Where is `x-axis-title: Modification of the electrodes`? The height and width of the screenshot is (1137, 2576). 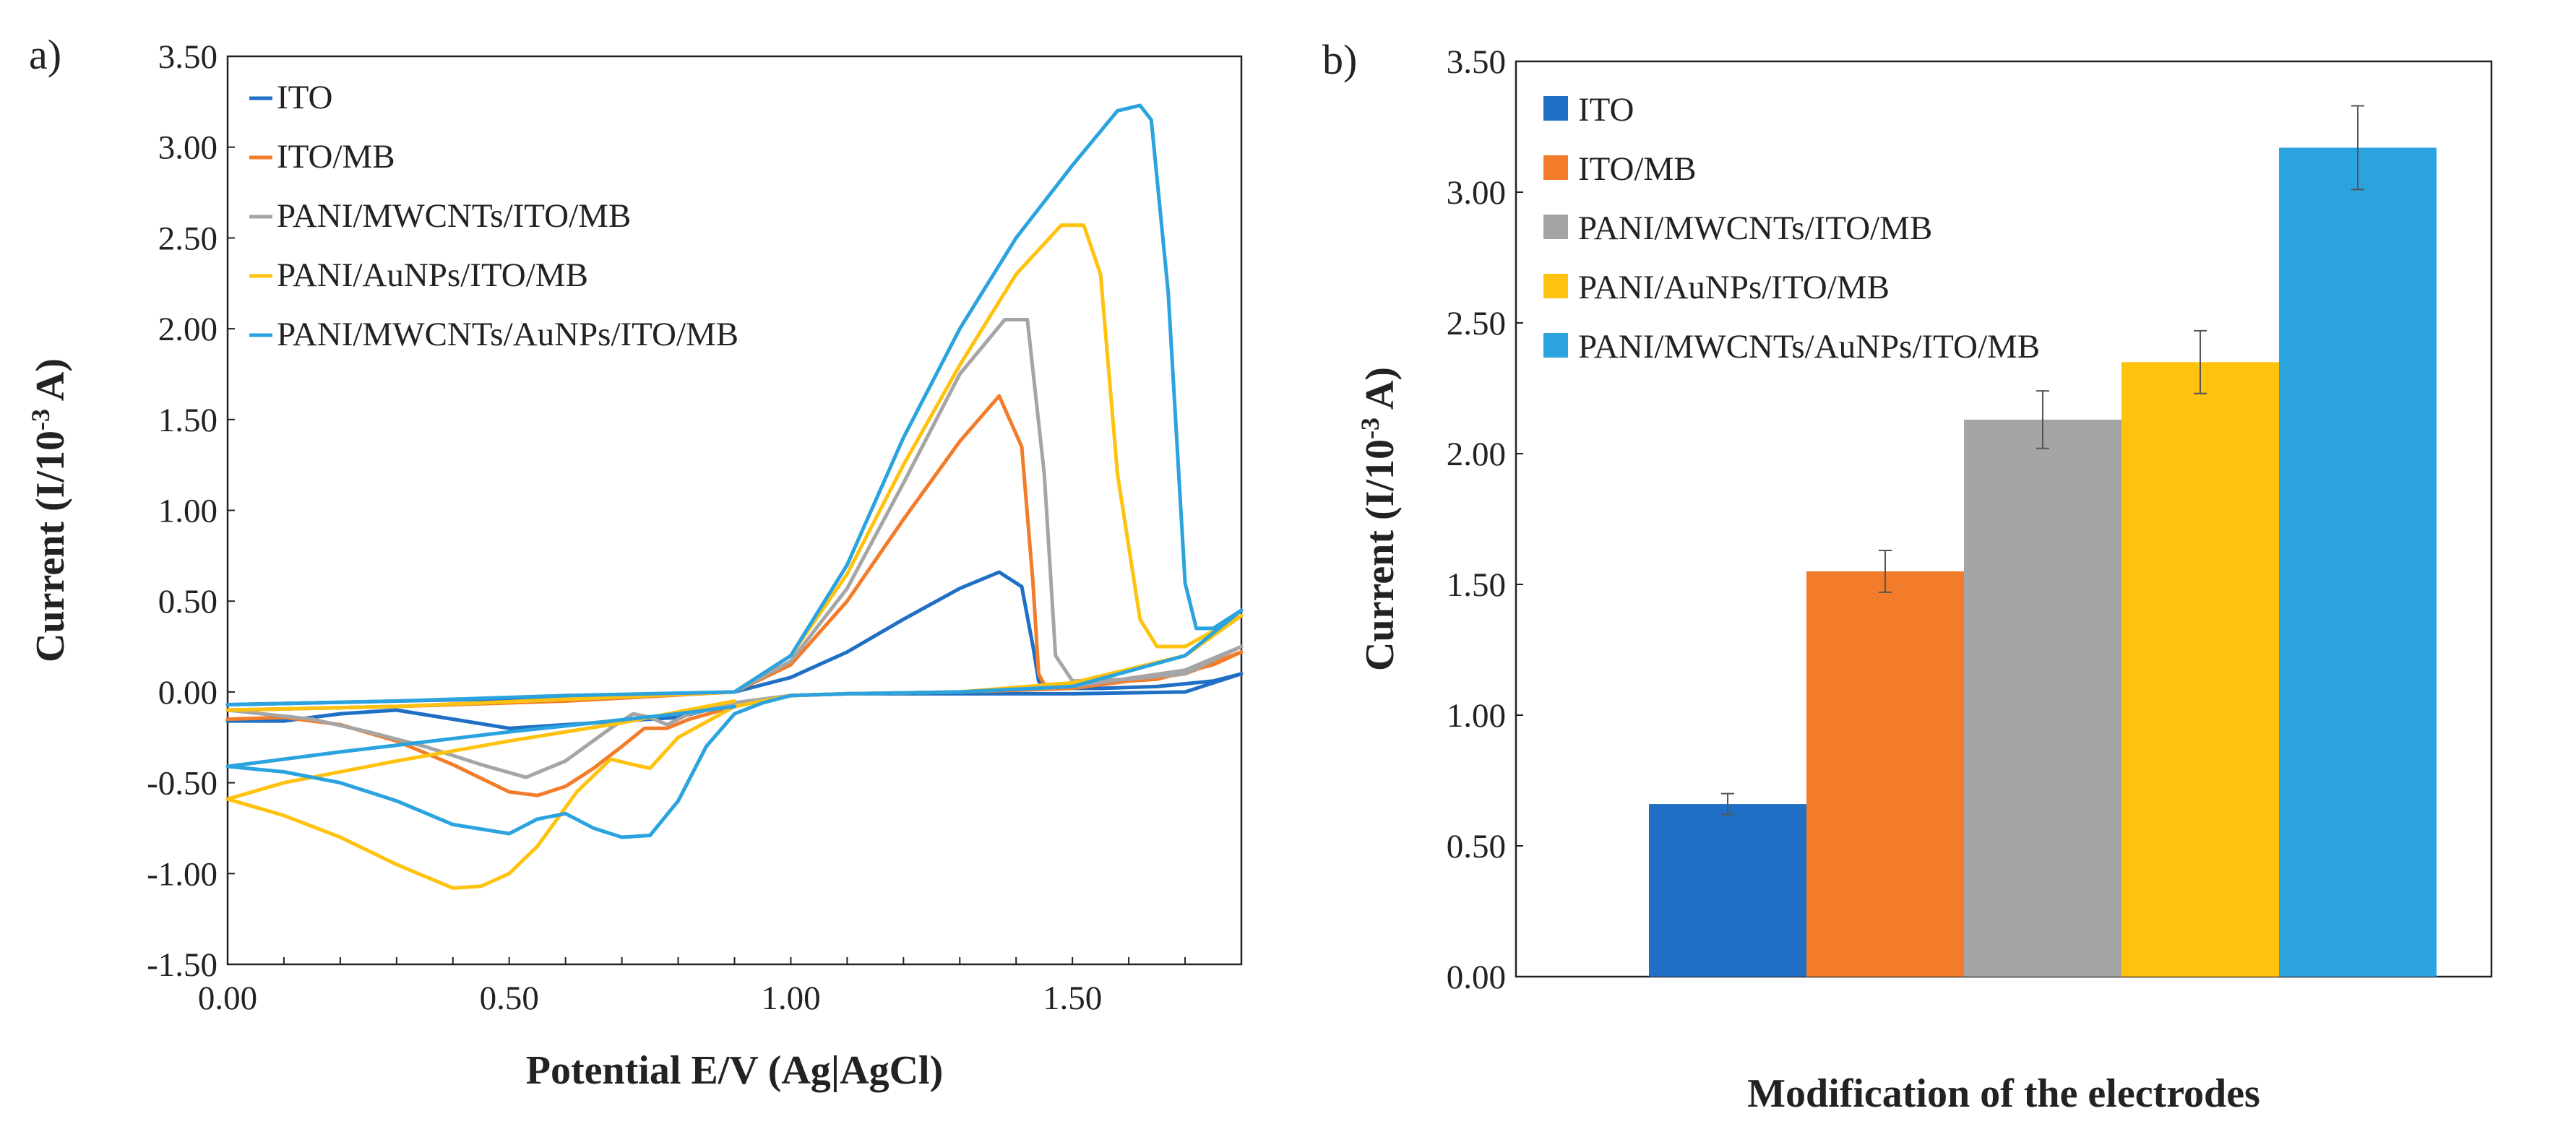
x-axis-title: Modification of the electrodes is located at coordinates (2003, 1093).